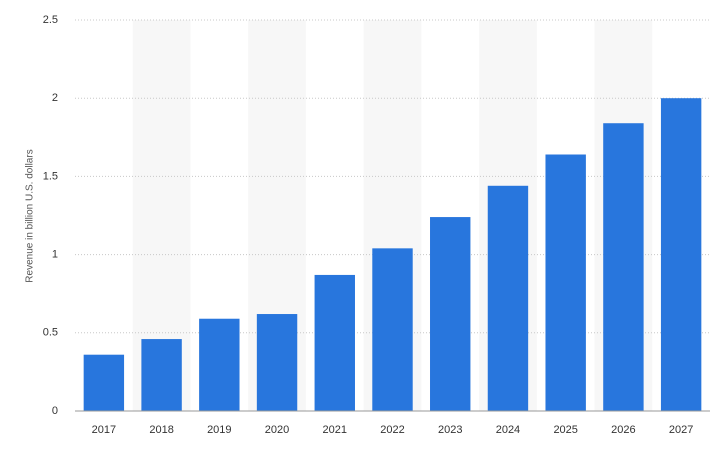  I want to click on x-tick-label: 2022, so click(392, 430).